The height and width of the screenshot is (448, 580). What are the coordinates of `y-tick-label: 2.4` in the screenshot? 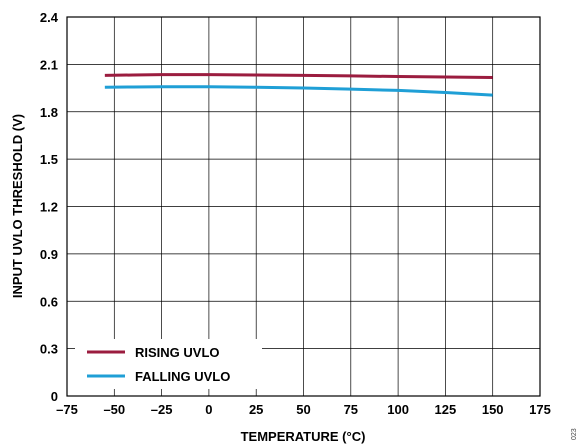 It's located at (49, 17).